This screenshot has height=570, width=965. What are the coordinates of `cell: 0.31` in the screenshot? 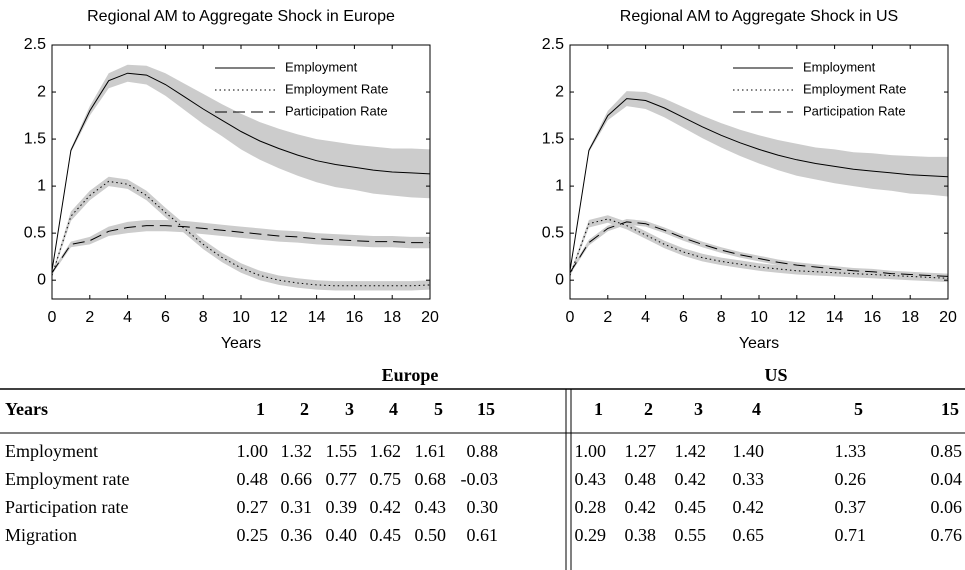 It's located at (297, 507).